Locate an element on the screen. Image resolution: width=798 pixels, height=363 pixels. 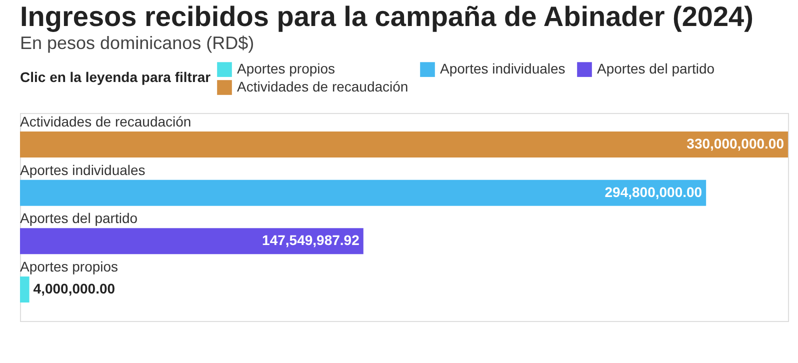
data-label: 330,000,000.00 is located at coordinates (735, 143).